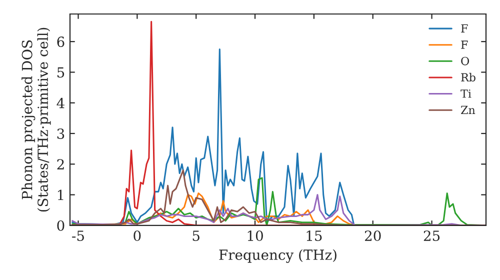 The image size is (500, 280). I want to click on x-tick-label: -5, so click(78, 236).